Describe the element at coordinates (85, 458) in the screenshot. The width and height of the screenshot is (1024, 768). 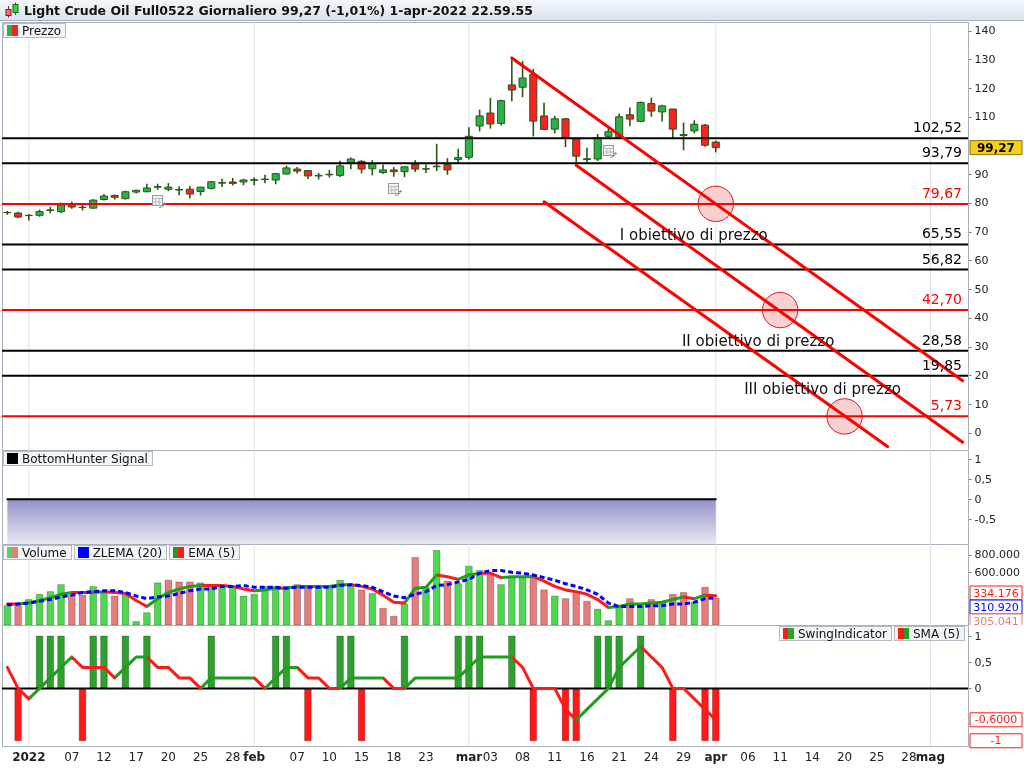
I see `legend-label: BottomHunter Signal` at that location.